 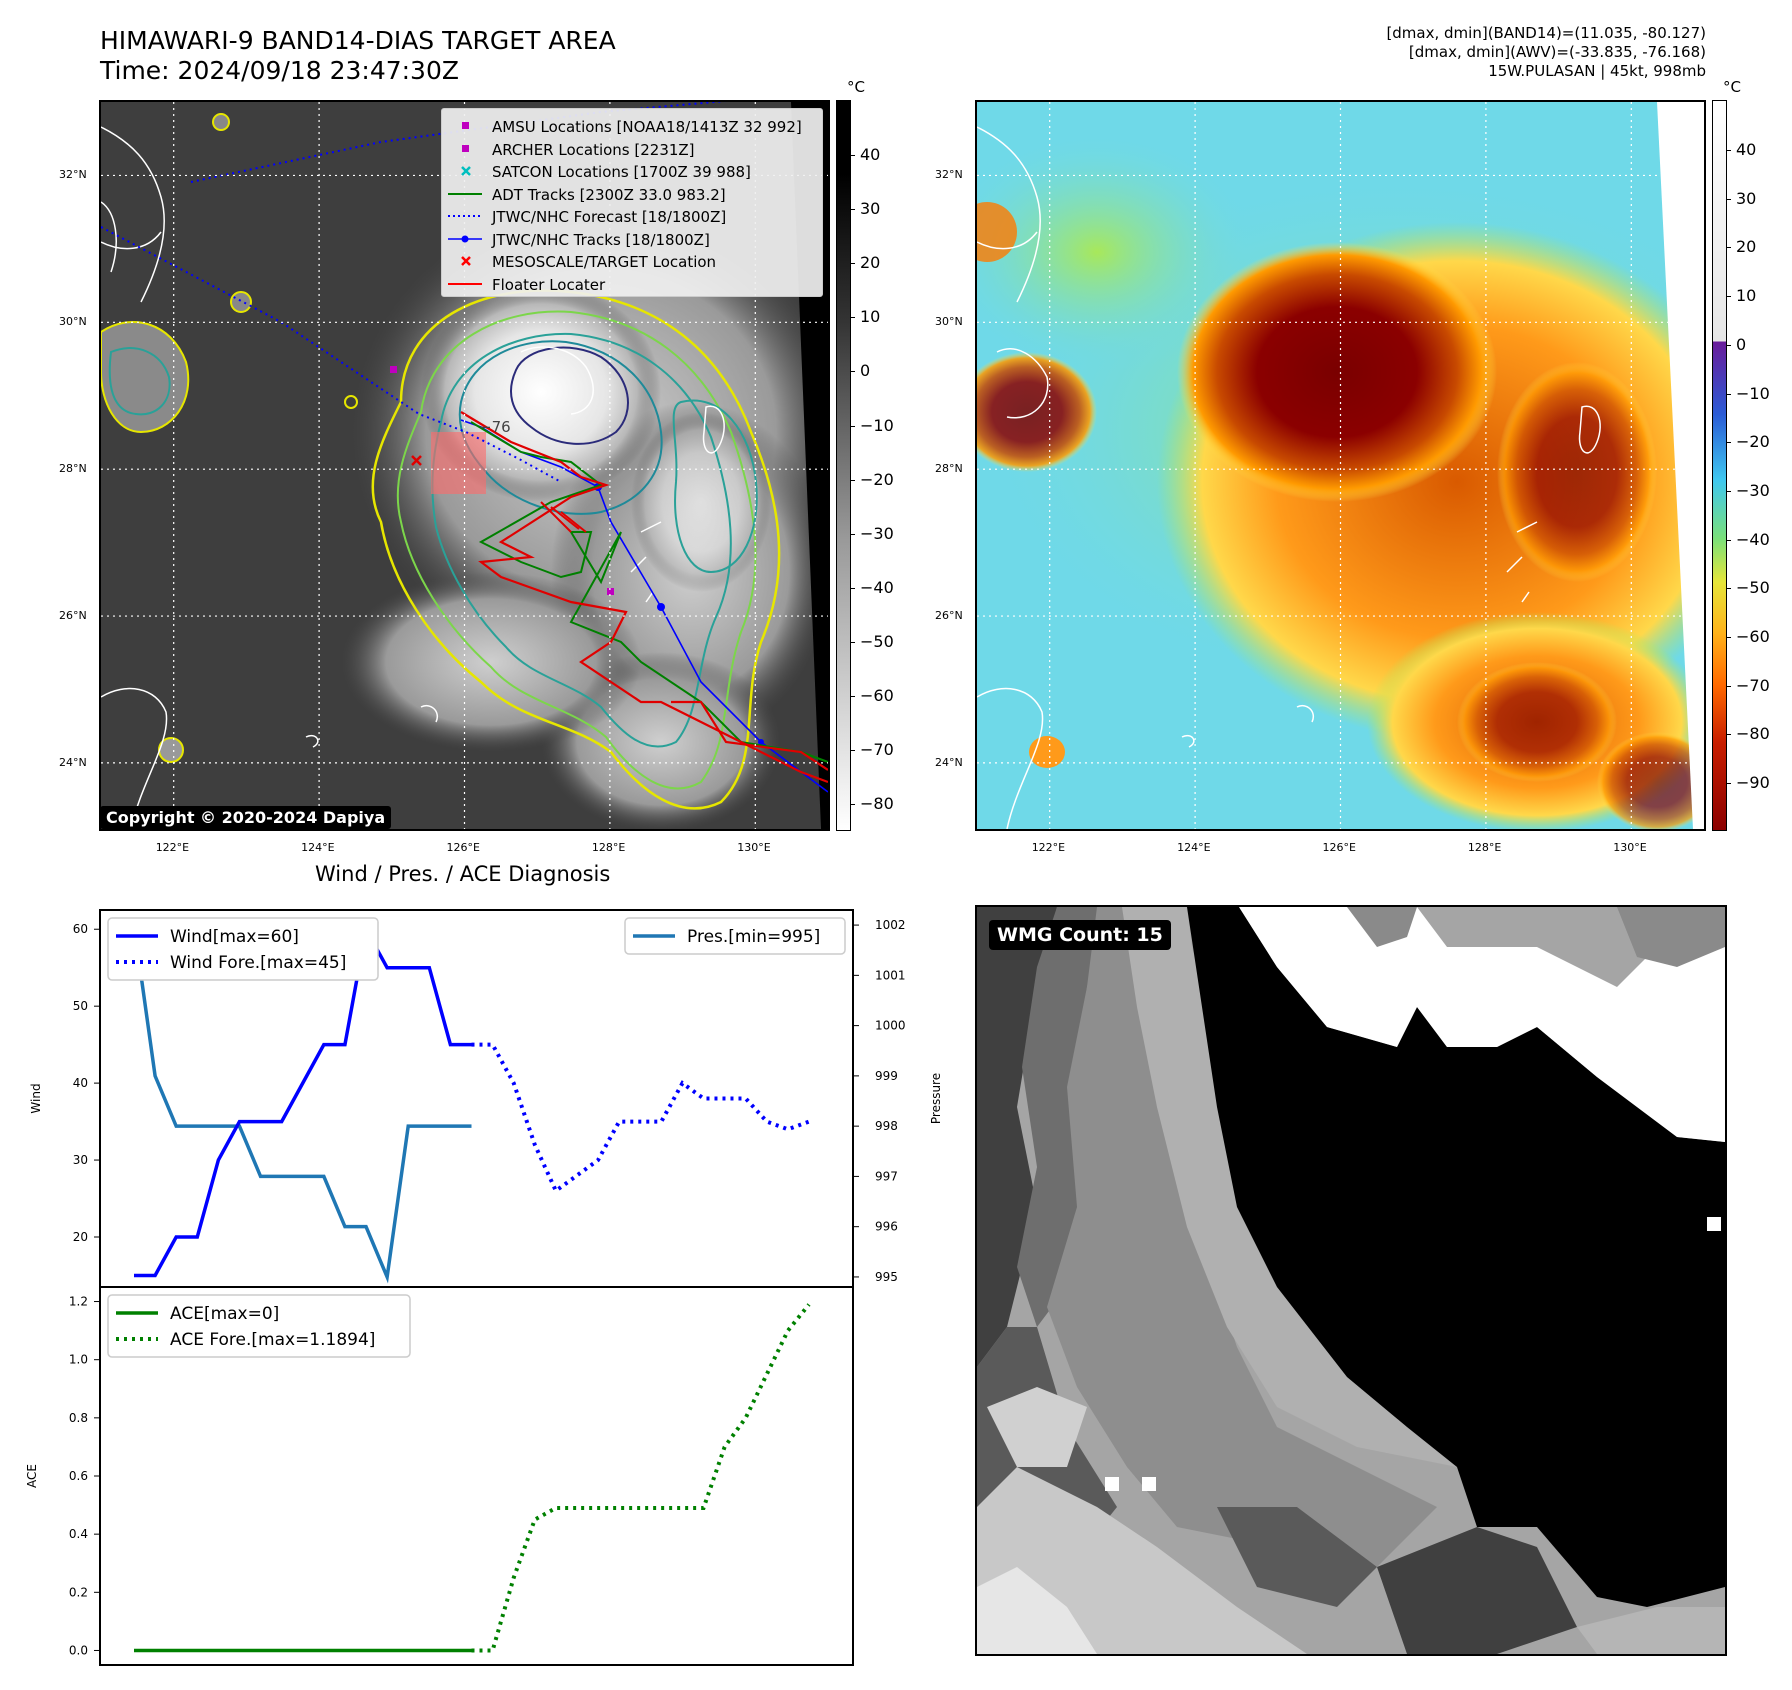 What do you see at coordinates (856, 87) in the screenshot?
I see `gray-colorbar-unit: °C` at bounding box center [856, 87].